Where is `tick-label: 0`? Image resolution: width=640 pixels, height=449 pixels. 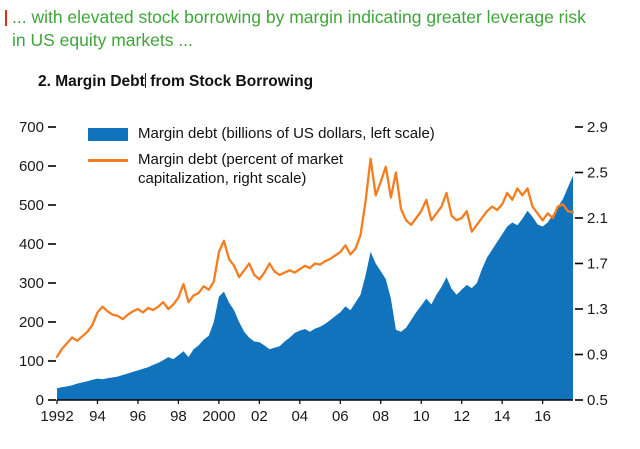
tick-label: 0 is located at coordinates (40, 400).